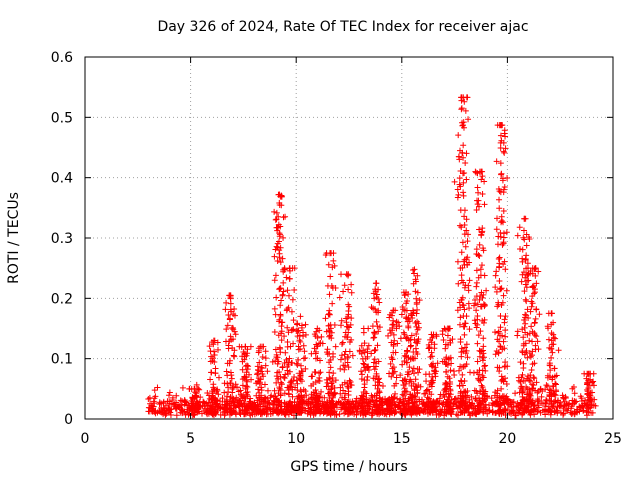 This screenshot has width=640, height=480. What do you see at coordinates (62, 239) in the screenshot?
I see `y-tick-label: 0.3` at bounding box center [62, 239].